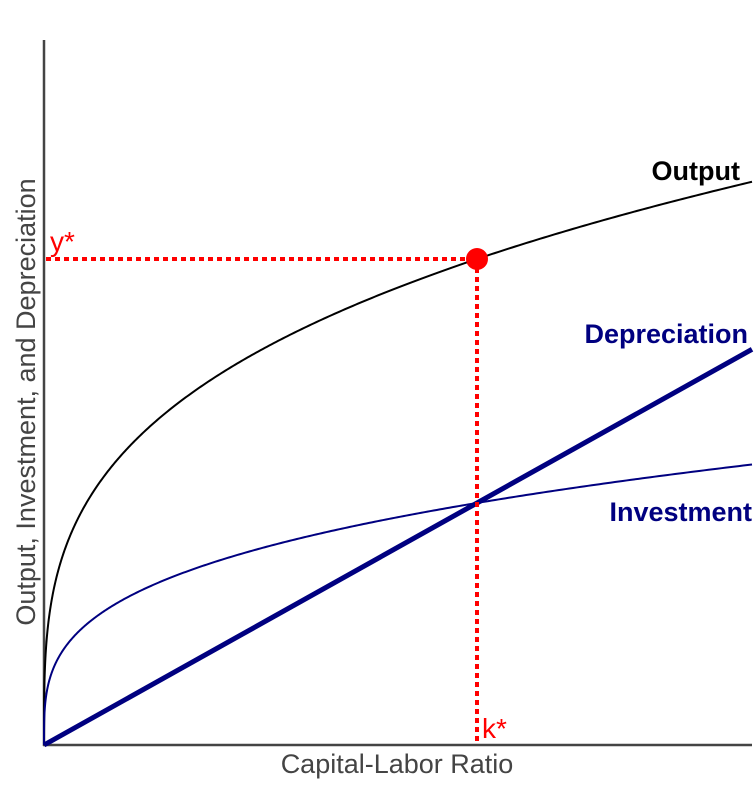 Image resolution: width=755 pixels, height=789 pixels. Describe the element at coordinates (680, 512) in the screenshot. I see `investment-label: Investment` at that location.